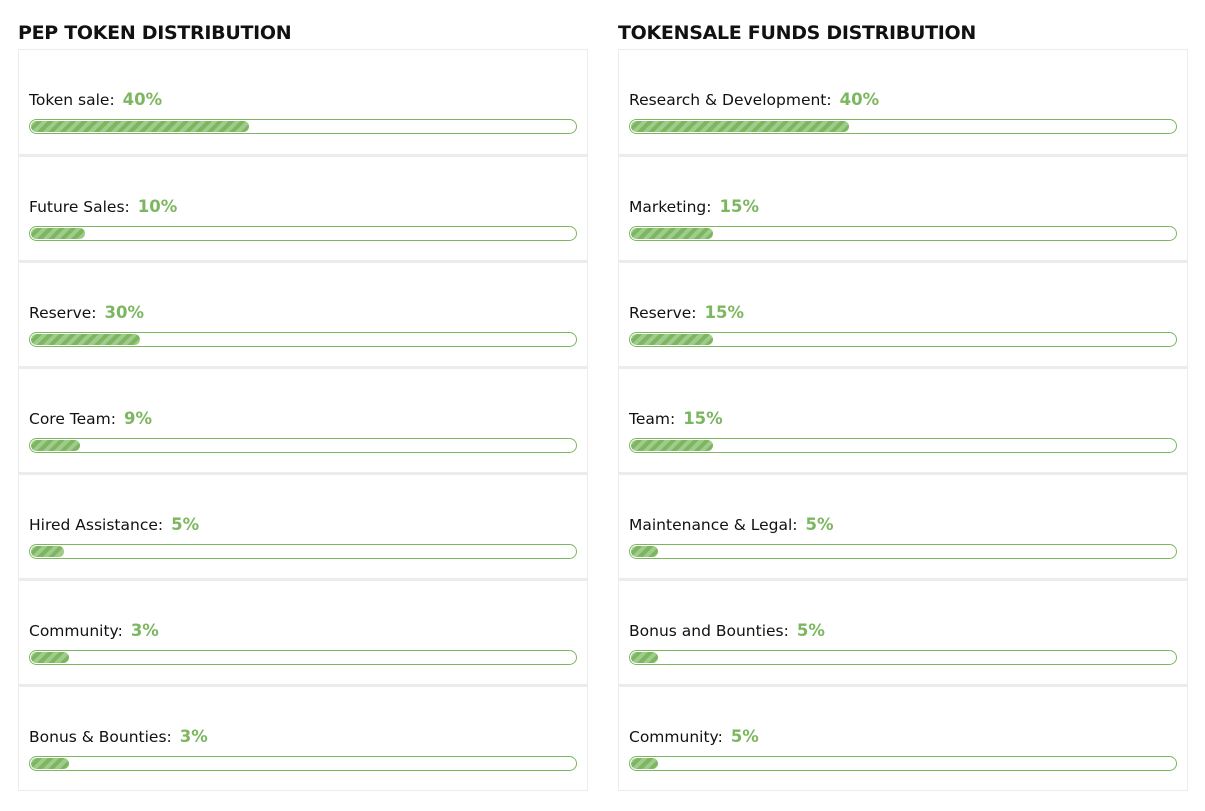 This screenshot has height=811, width=1205. I want to click on distribution-item-label-row: Core Team: 9%, so click(90, 418).